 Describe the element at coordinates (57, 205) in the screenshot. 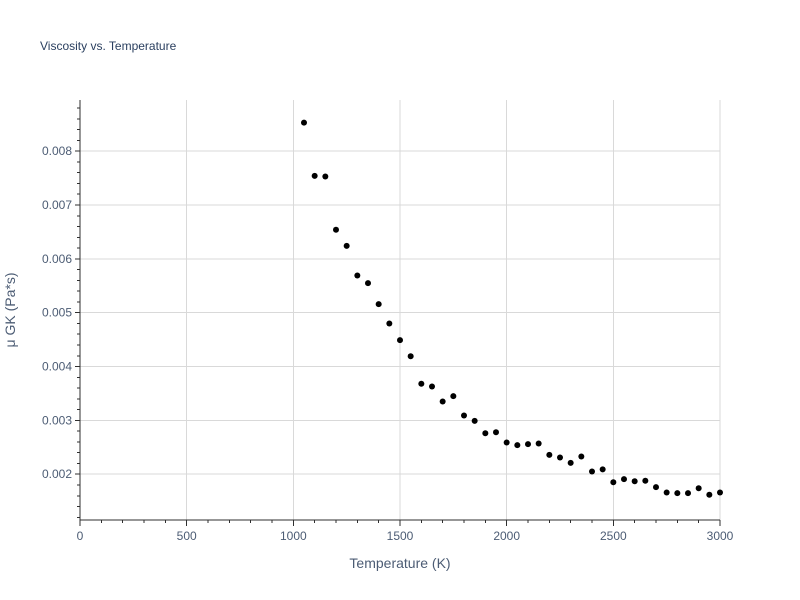

I see `y-tick-label: 0.007` at that location.